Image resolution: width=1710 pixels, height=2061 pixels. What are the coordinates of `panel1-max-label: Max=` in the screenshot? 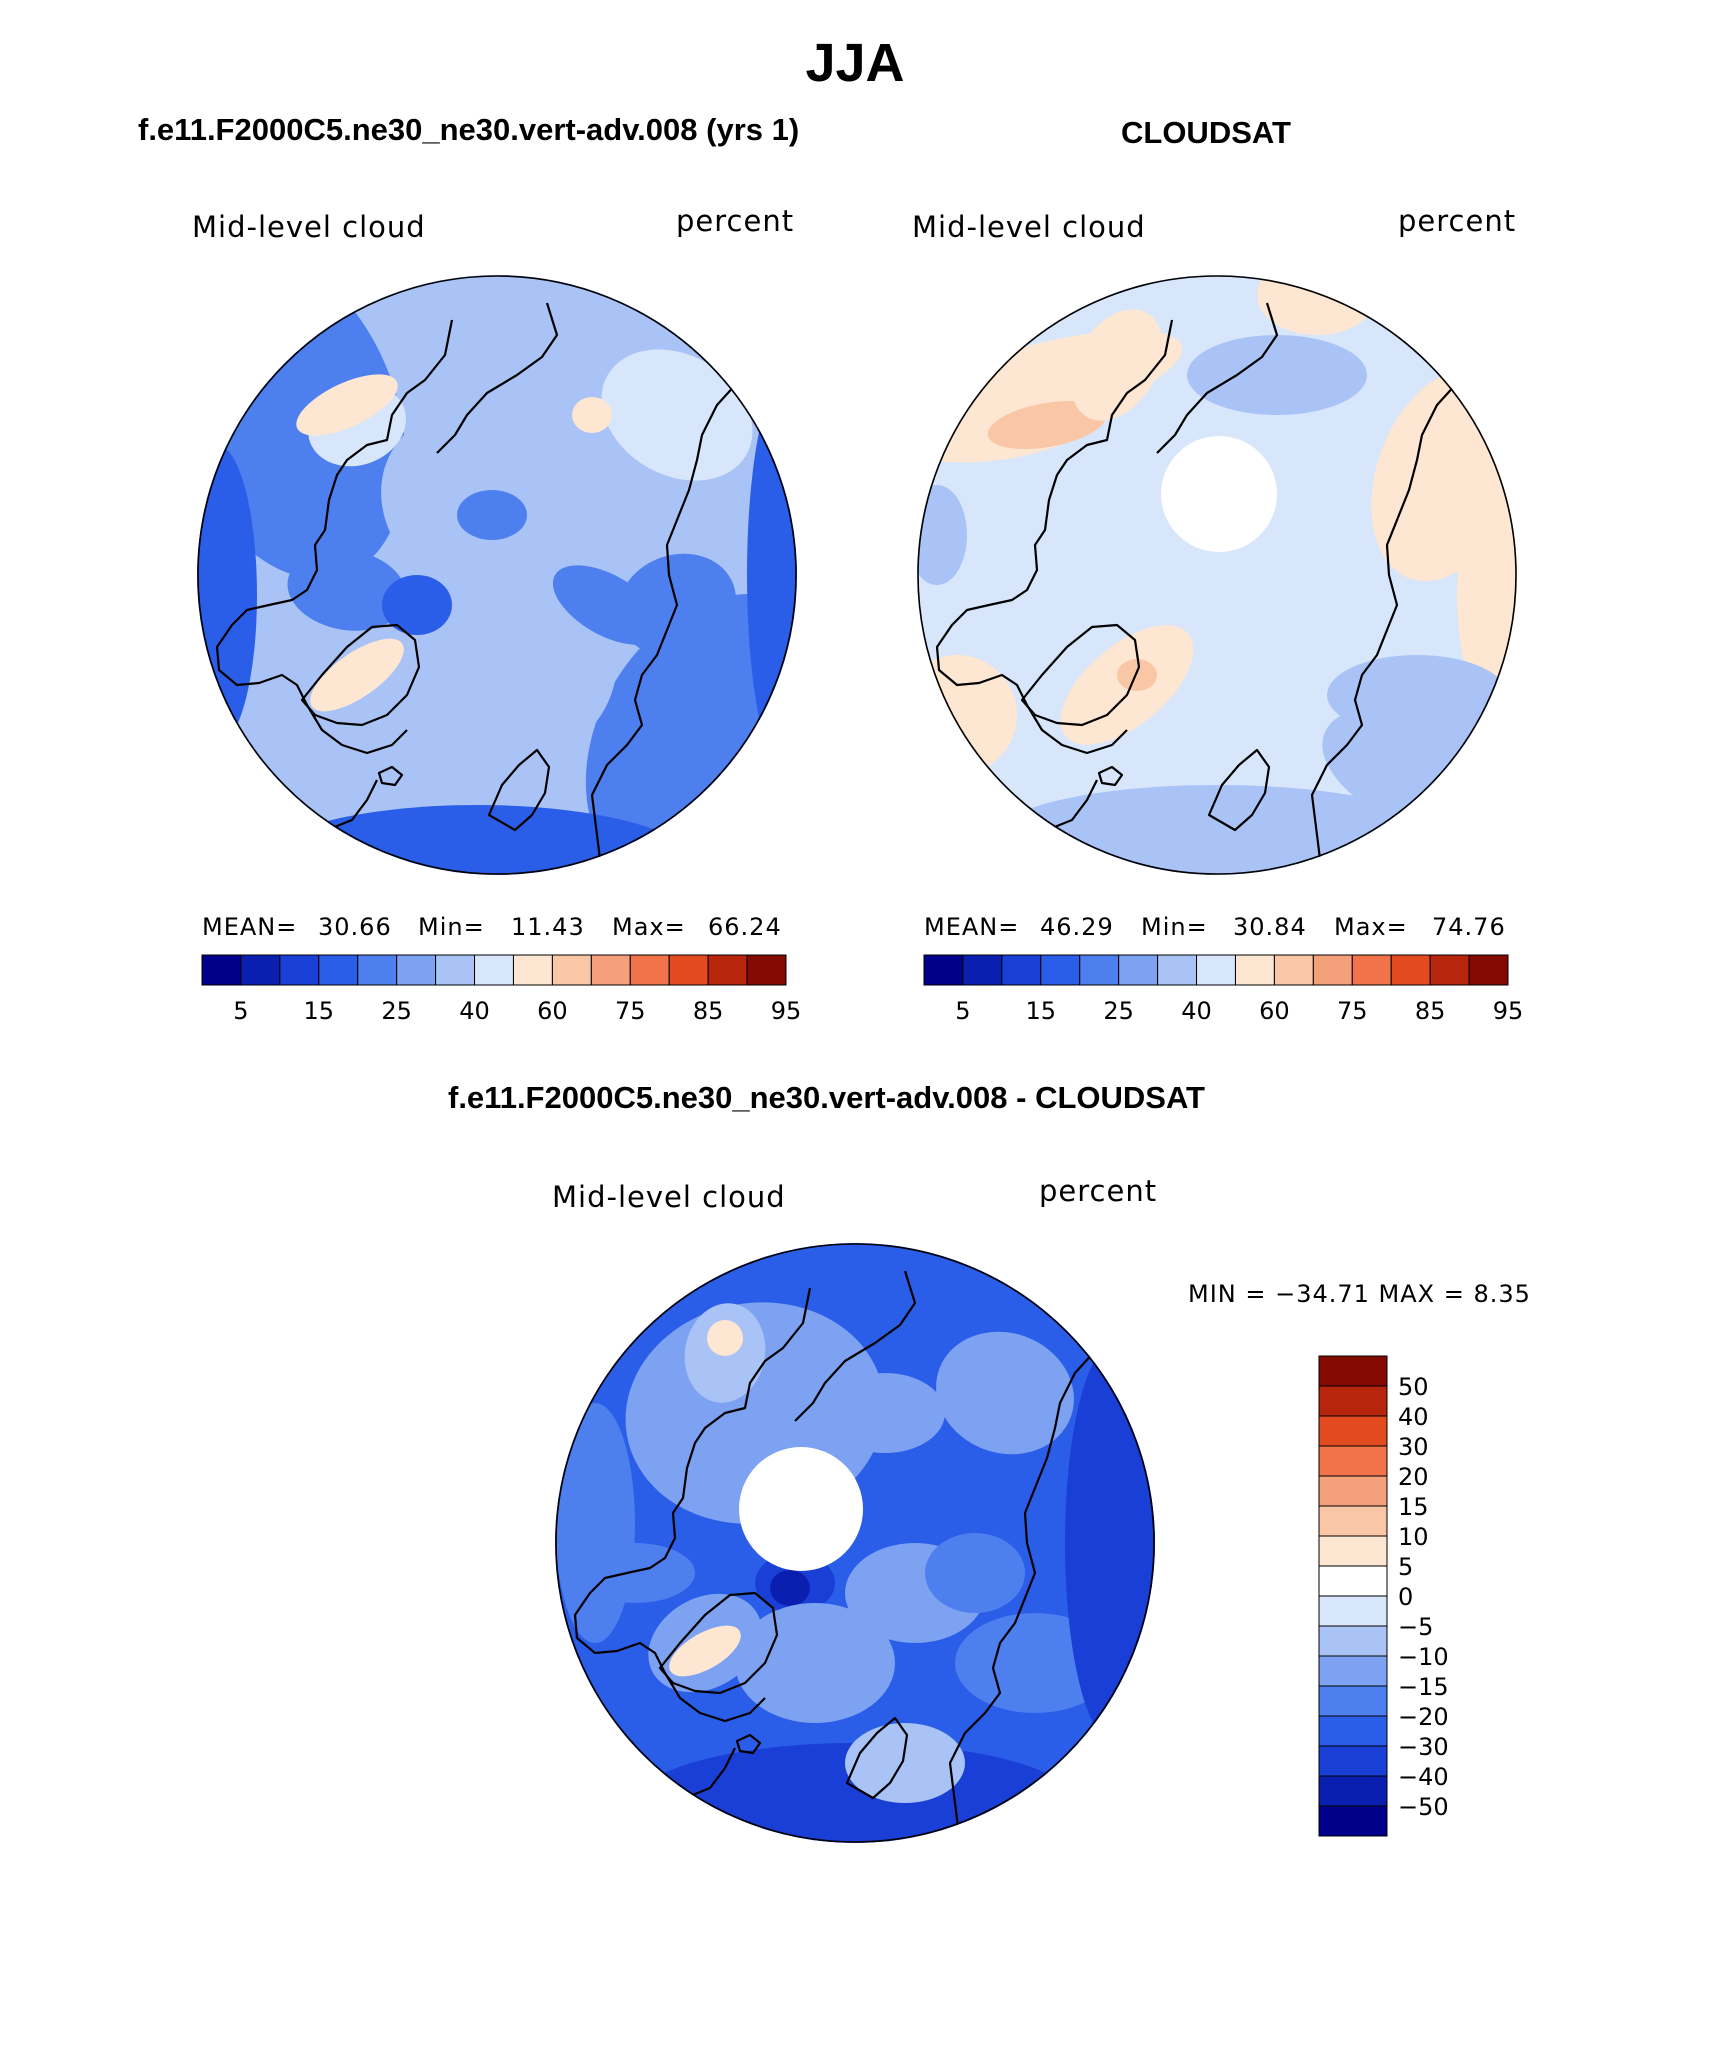 It's located at (649, 927).